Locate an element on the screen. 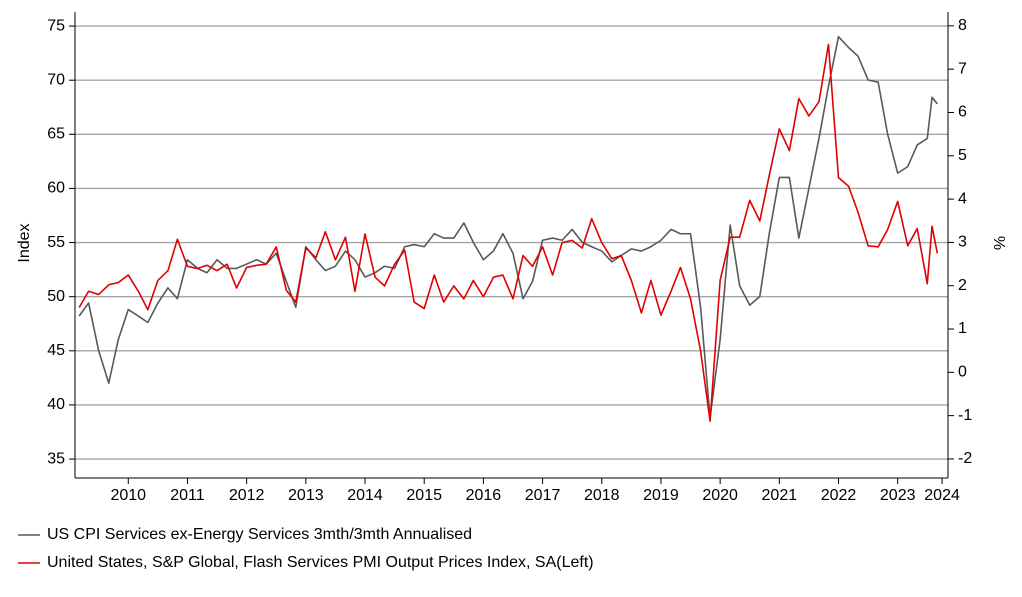  y2-tick-label: -1 is located at coordinates (965, 415).